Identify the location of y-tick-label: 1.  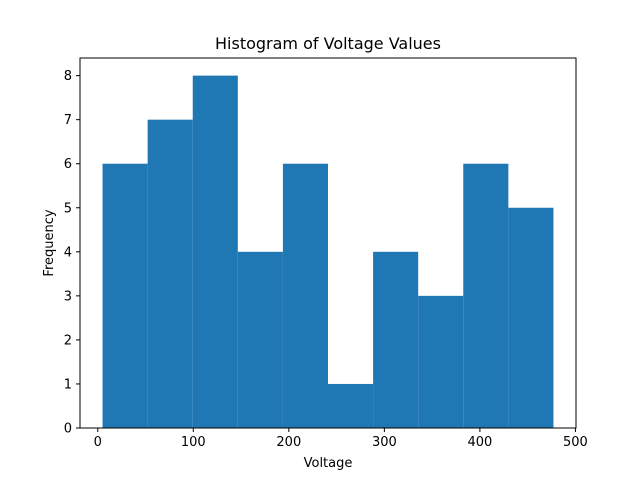
(68, 384).